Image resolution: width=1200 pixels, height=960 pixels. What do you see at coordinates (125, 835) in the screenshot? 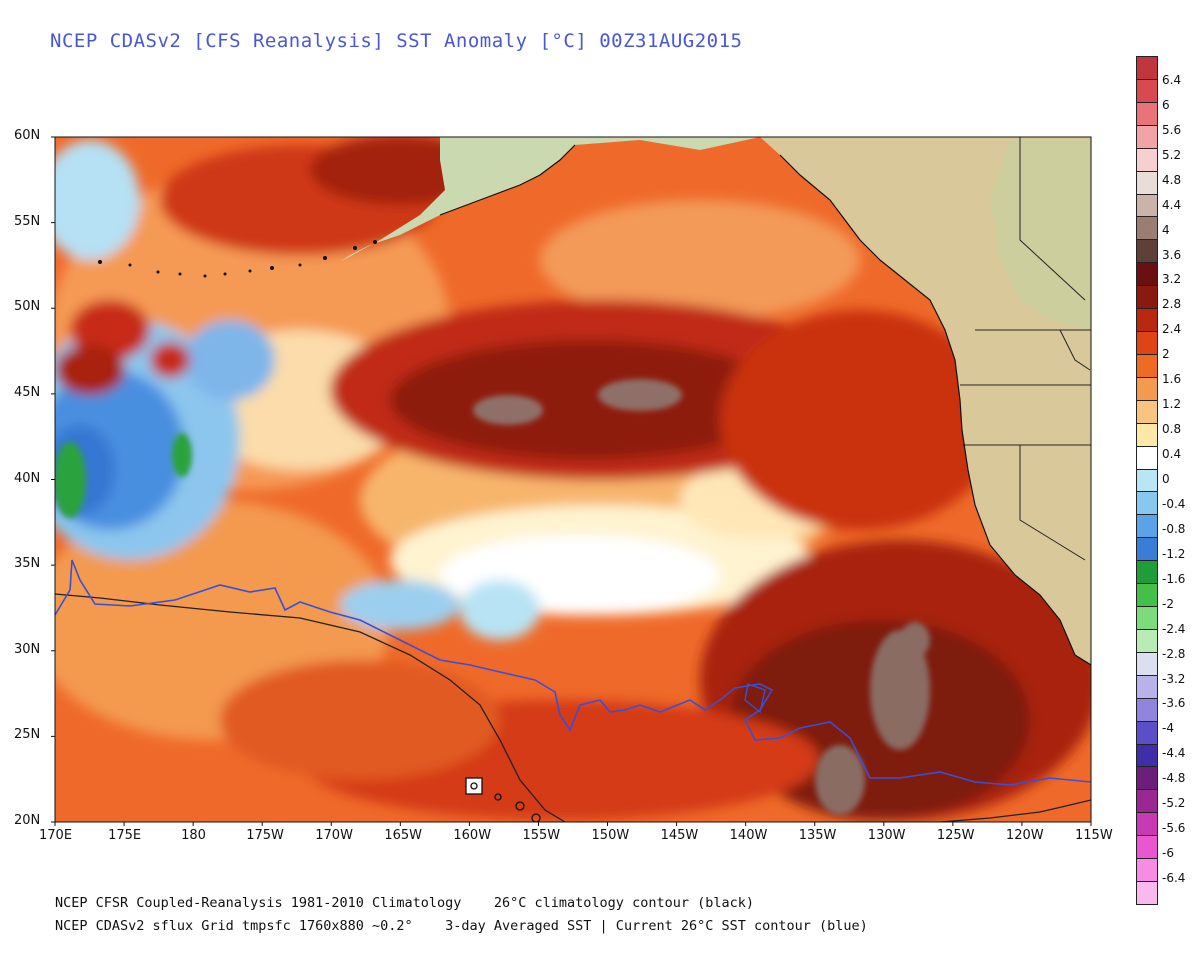
I see `lon-tick-label: 175E` at bounding box center [125, 835].